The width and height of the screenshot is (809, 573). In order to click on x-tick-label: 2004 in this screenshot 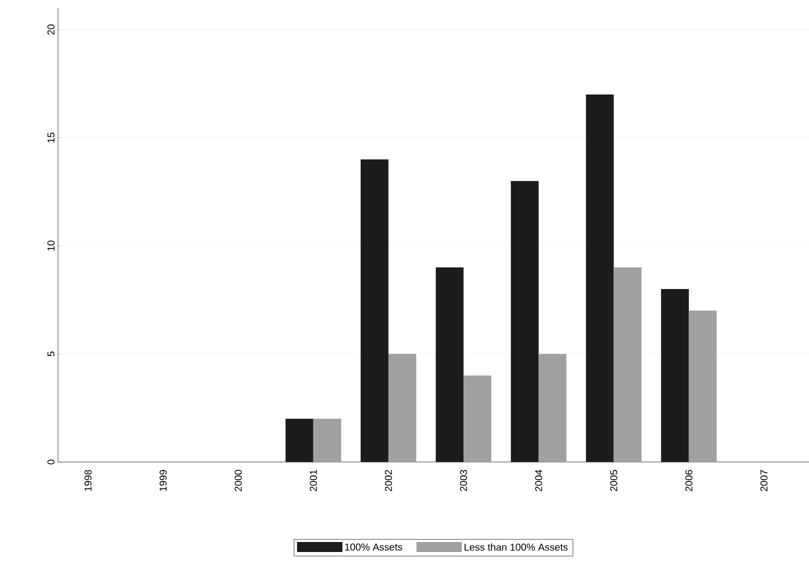, I will do `click(538, 481)`.